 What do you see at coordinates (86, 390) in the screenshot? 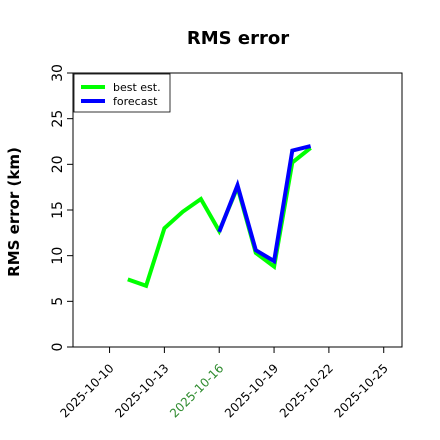
I see `x-tick-label: 2025-10-10` at bounding box center [86, 390].